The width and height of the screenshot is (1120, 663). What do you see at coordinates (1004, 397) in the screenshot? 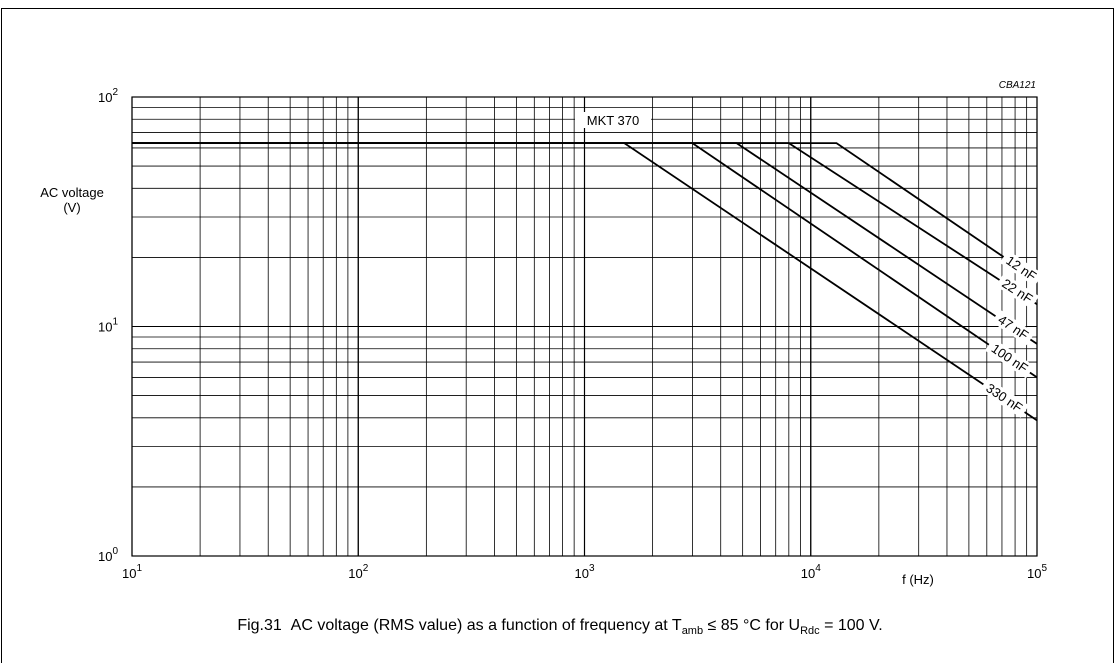
I see `svg-text: 330 nF` at bounding box center [1004, 397].